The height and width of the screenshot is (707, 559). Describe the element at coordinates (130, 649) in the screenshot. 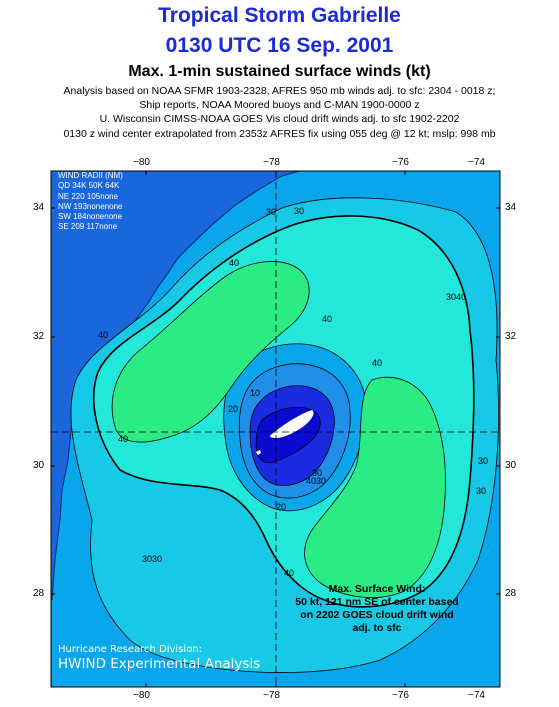

I see `credit-division: Hurricane Research Division:` at that location.